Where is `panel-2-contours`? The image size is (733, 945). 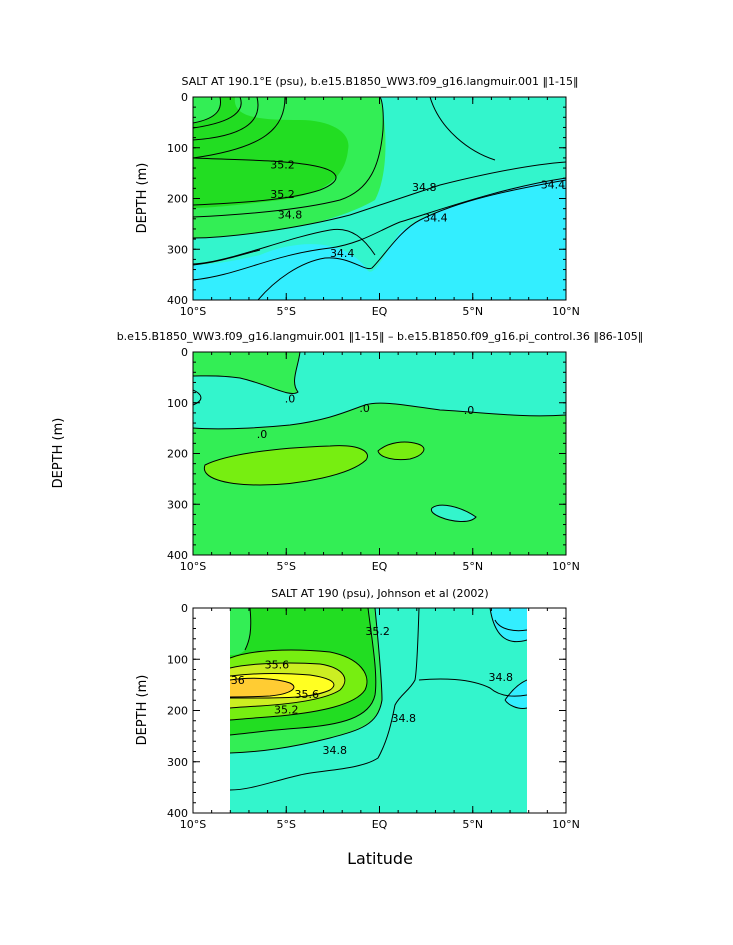
panel-2-contours is located at coordinates (379, 437).